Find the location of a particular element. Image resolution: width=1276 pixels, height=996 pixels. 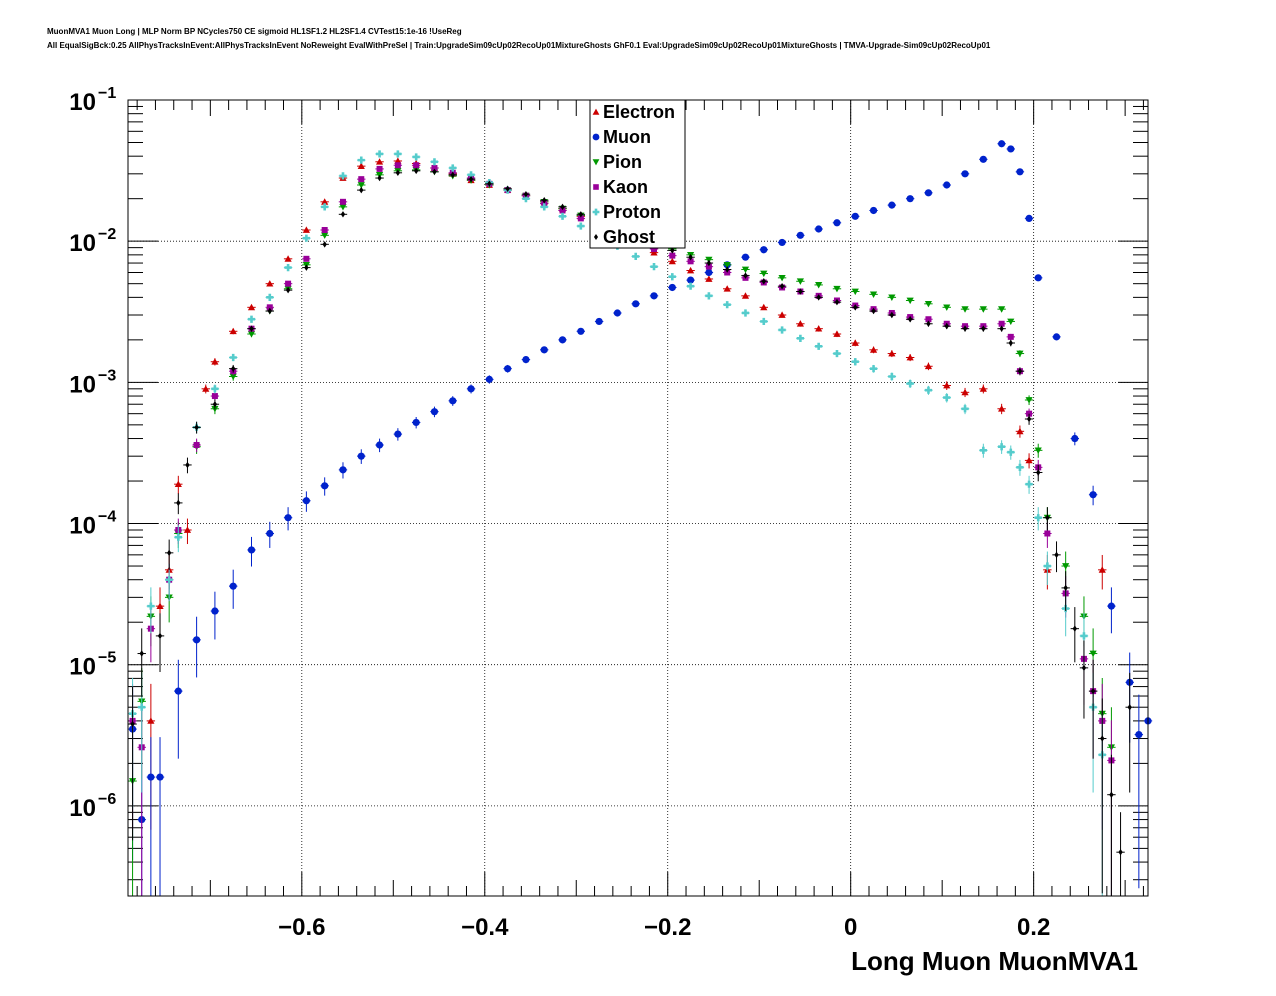

legend-box is located at coordinates (637, 174).